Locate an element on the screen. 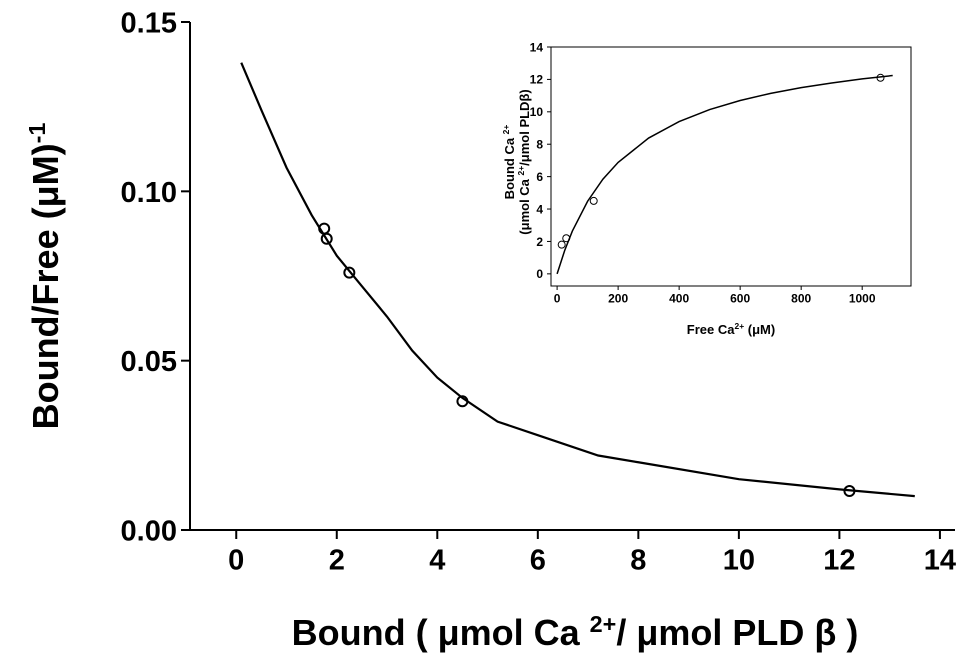  y-axis-title: Bound/Free (μM)-1 is located at coordinates (45, 276).